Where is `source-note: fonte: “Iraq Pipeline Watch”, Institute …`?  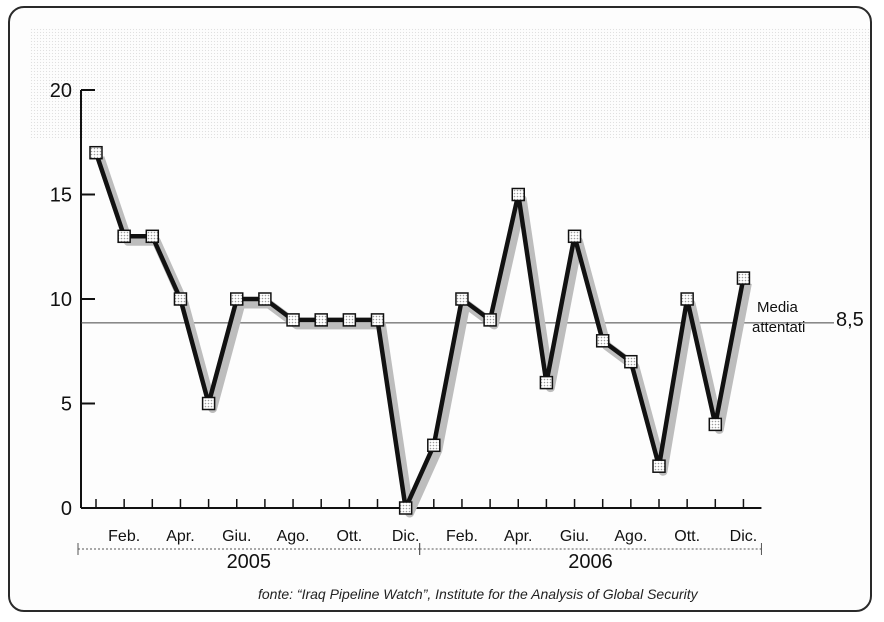
source-note: fonte: “Iraq Pipeline Watch”, Institute … is located at coordinates (478, 594).